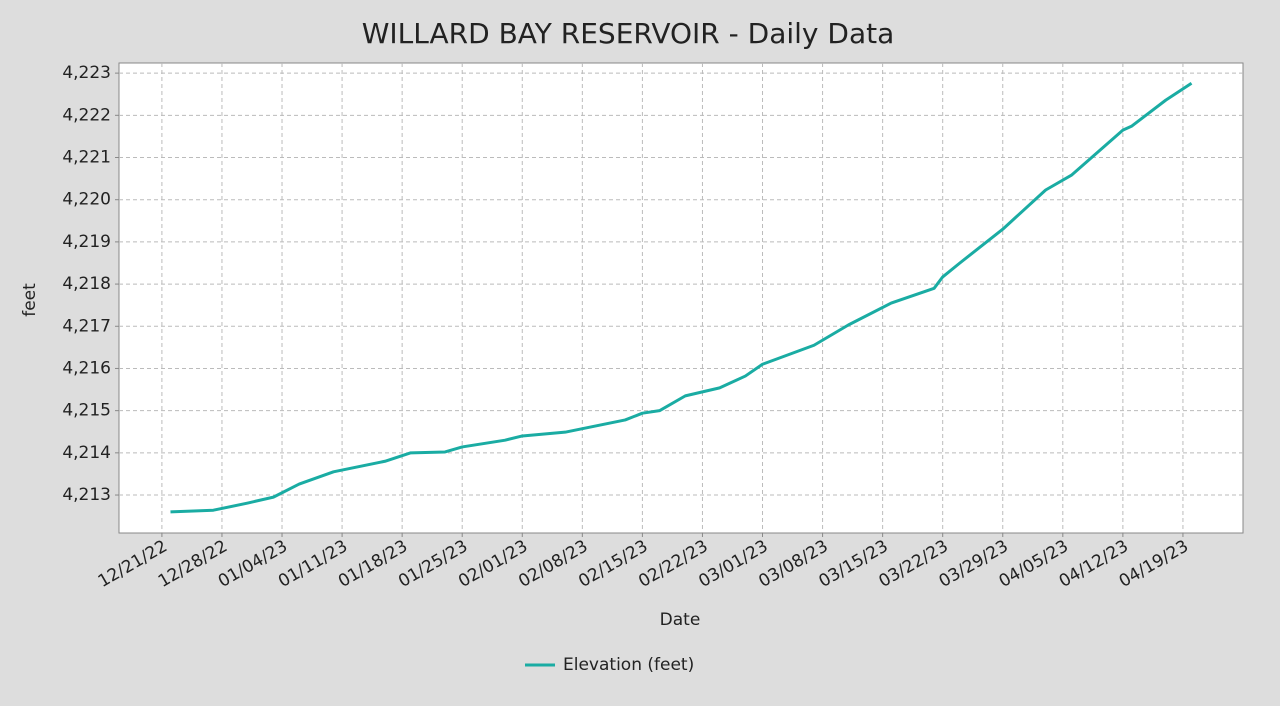 The image size is (1280, 706). I want to click on y-tick-label: 4,221, so click(86, 158).